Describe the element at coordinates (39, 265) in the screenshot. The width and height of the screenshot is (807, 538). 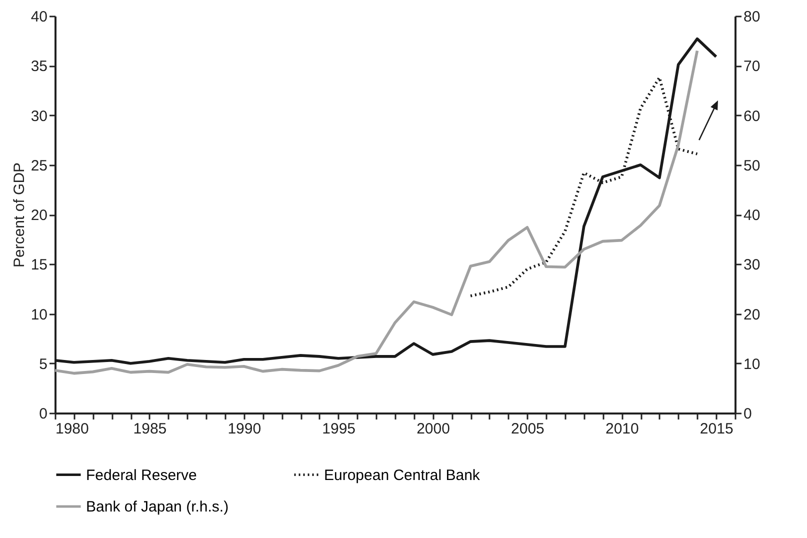
I see `y-tick-label: 15` at that location.